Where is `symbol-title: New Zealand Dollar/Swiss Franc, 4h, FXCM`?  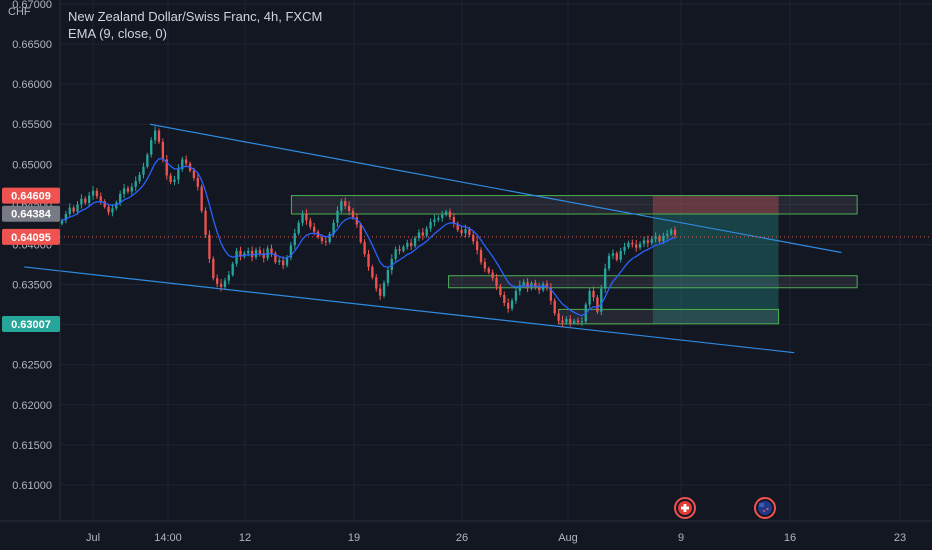
symbol-title: New Zealand Dollar/Swiss Franc, 4h, FXCM is located at coordinates (195, 16).